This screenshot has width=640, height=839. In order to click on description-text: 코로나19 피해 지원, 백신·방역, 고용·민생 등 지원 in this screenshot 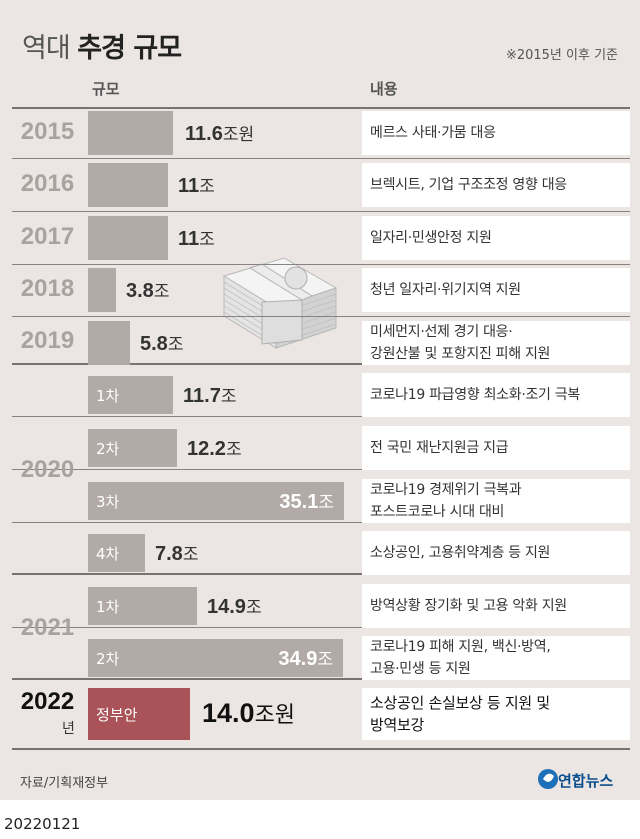, I will do `click(498, 658)`.